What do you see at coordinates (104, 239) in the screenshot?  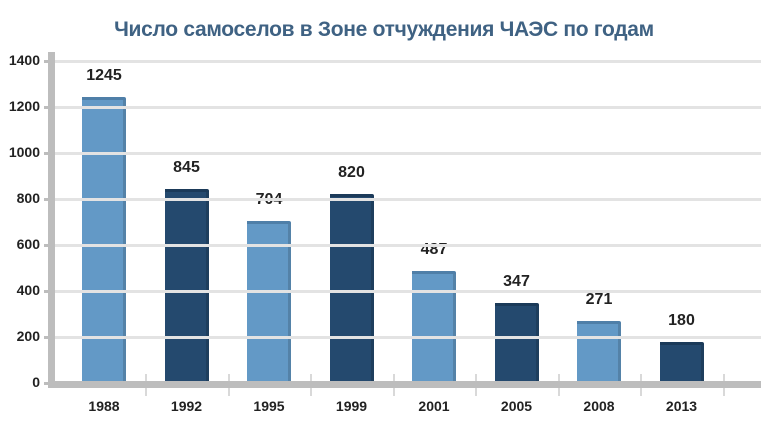 I see `bar-1988` at bounding box center [104, 239].